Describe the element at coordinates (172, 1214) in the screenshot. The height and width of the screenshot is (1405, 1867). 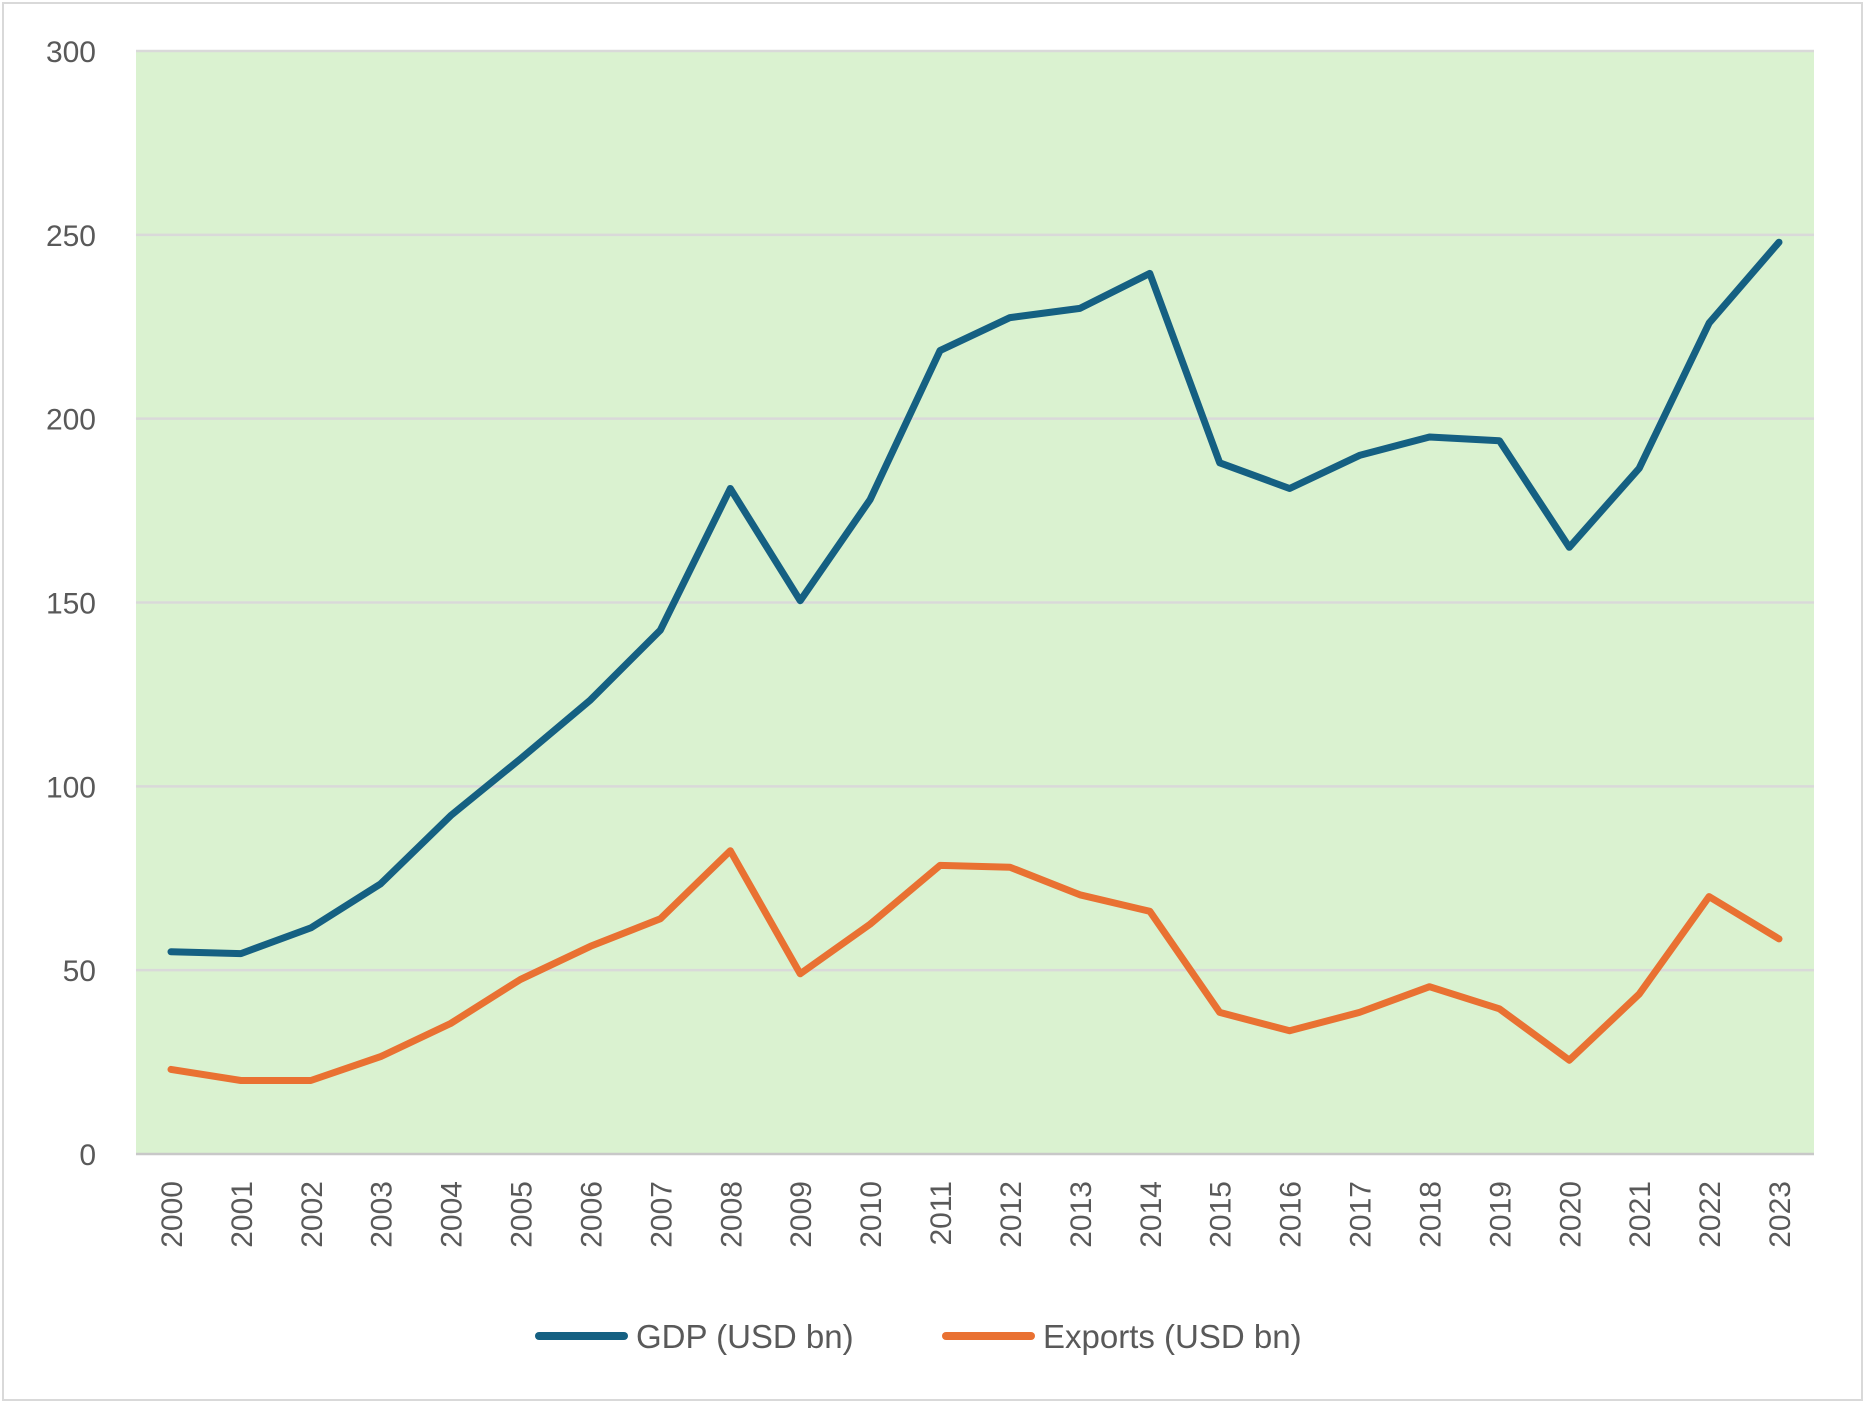
I see `x-tick-label: 2000` at that location.